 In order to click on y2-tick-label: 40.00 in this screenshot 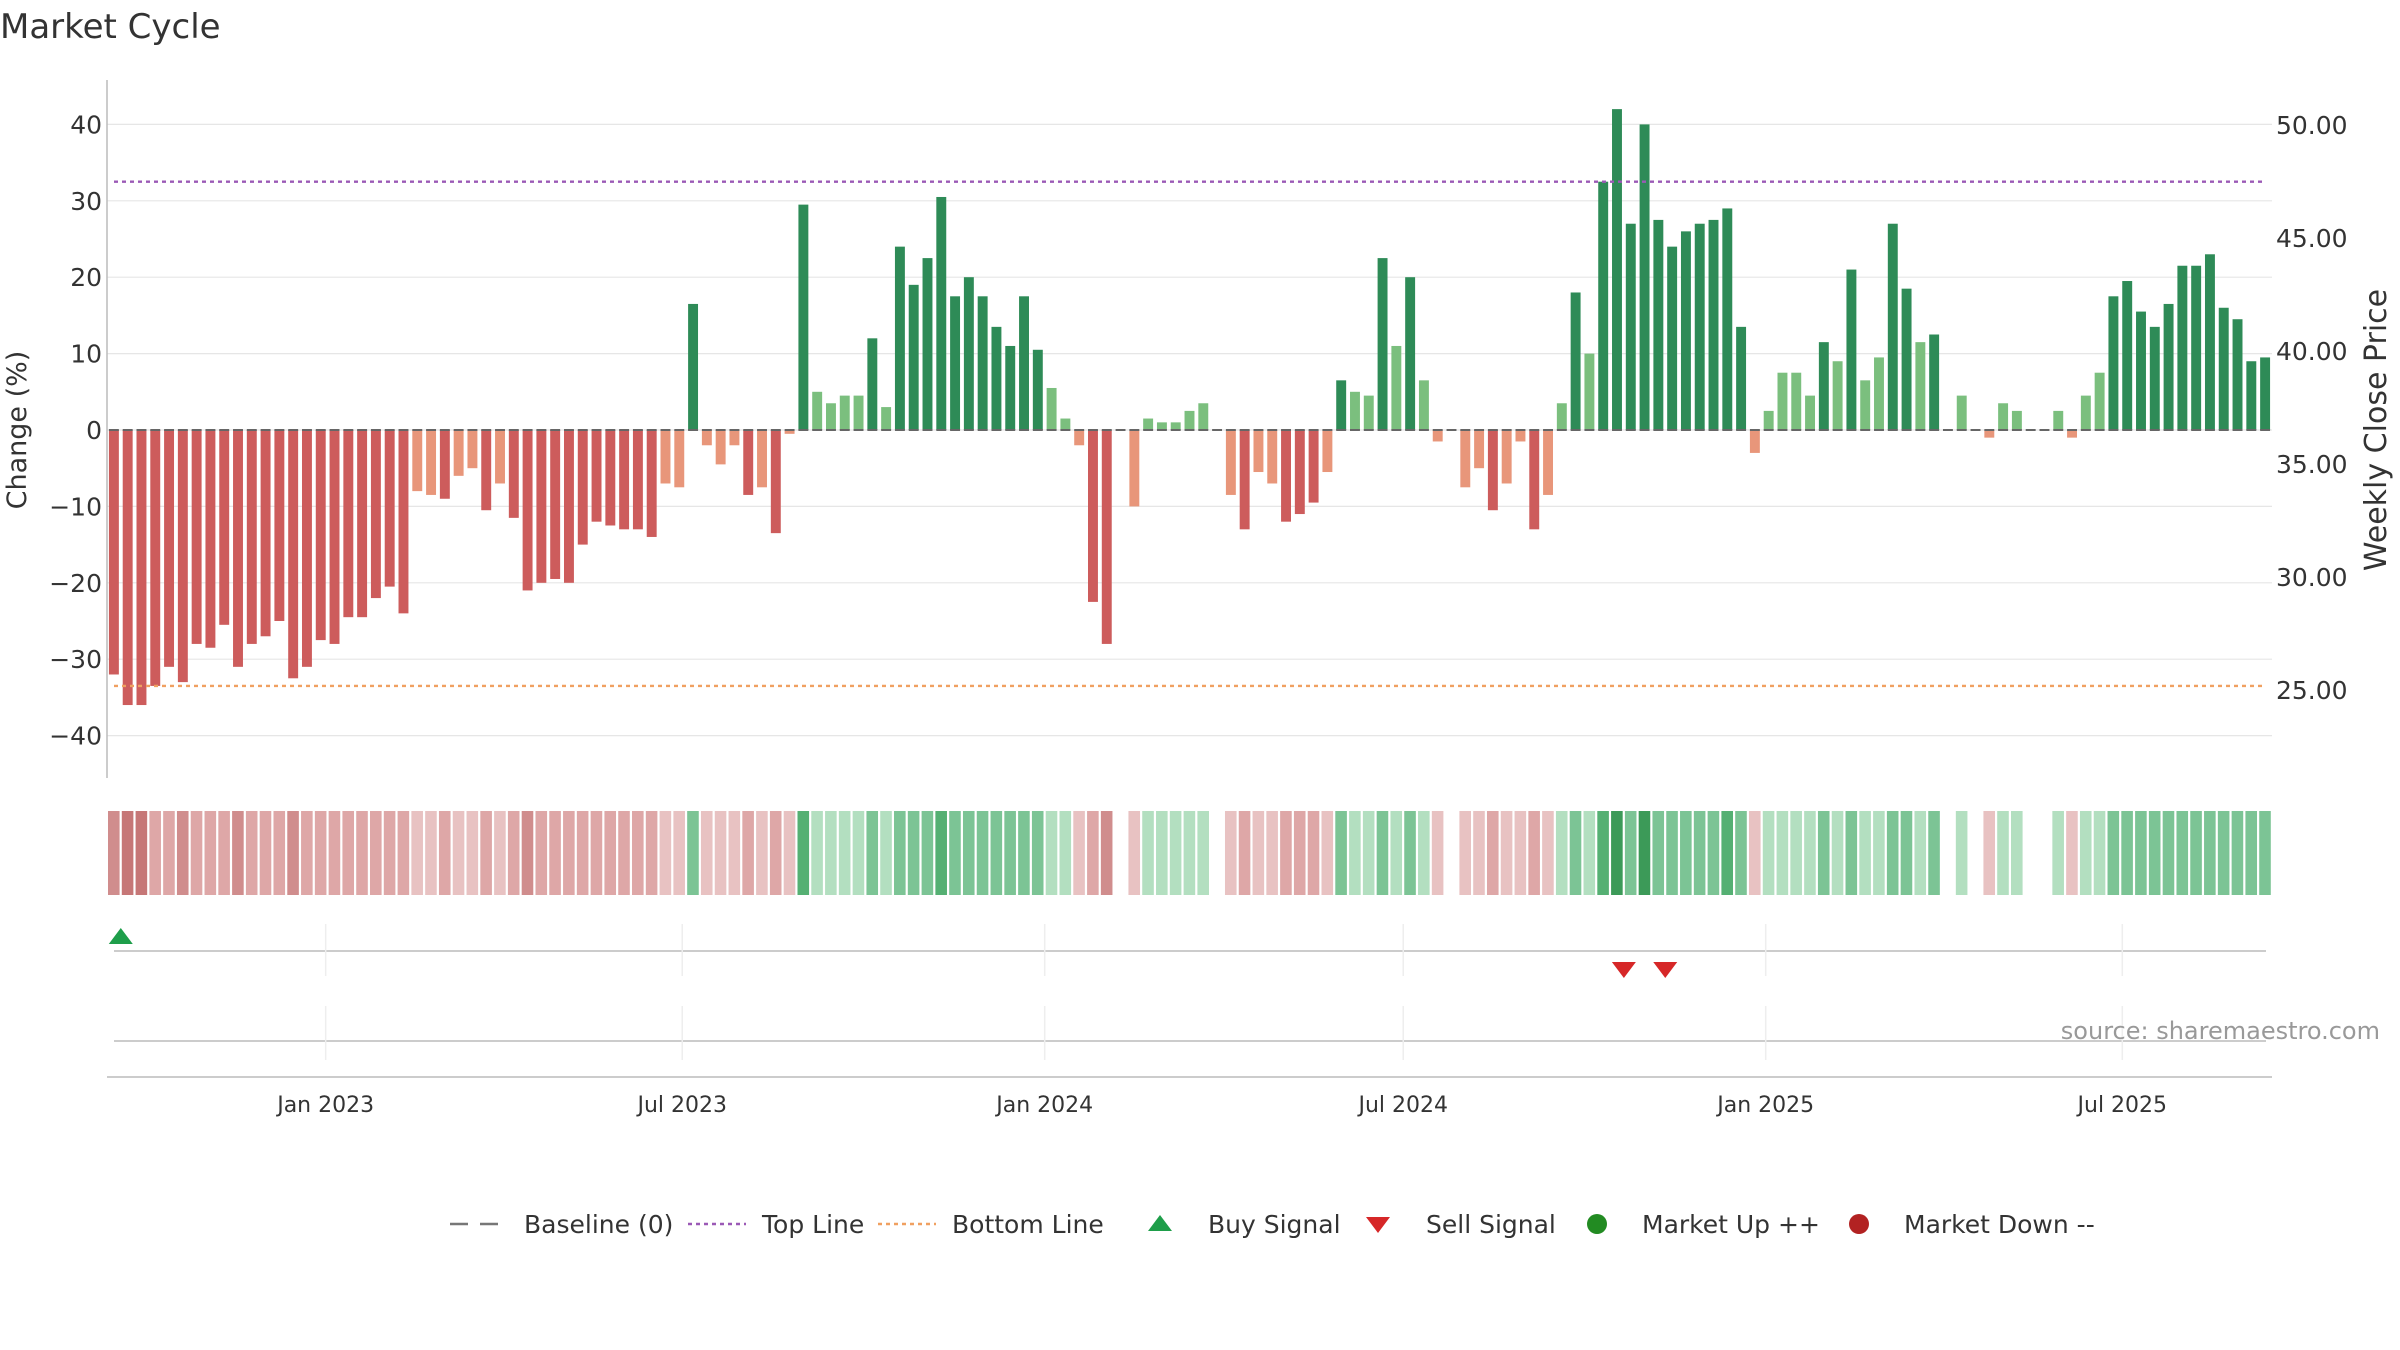, I will do `click(2312, 351)`.